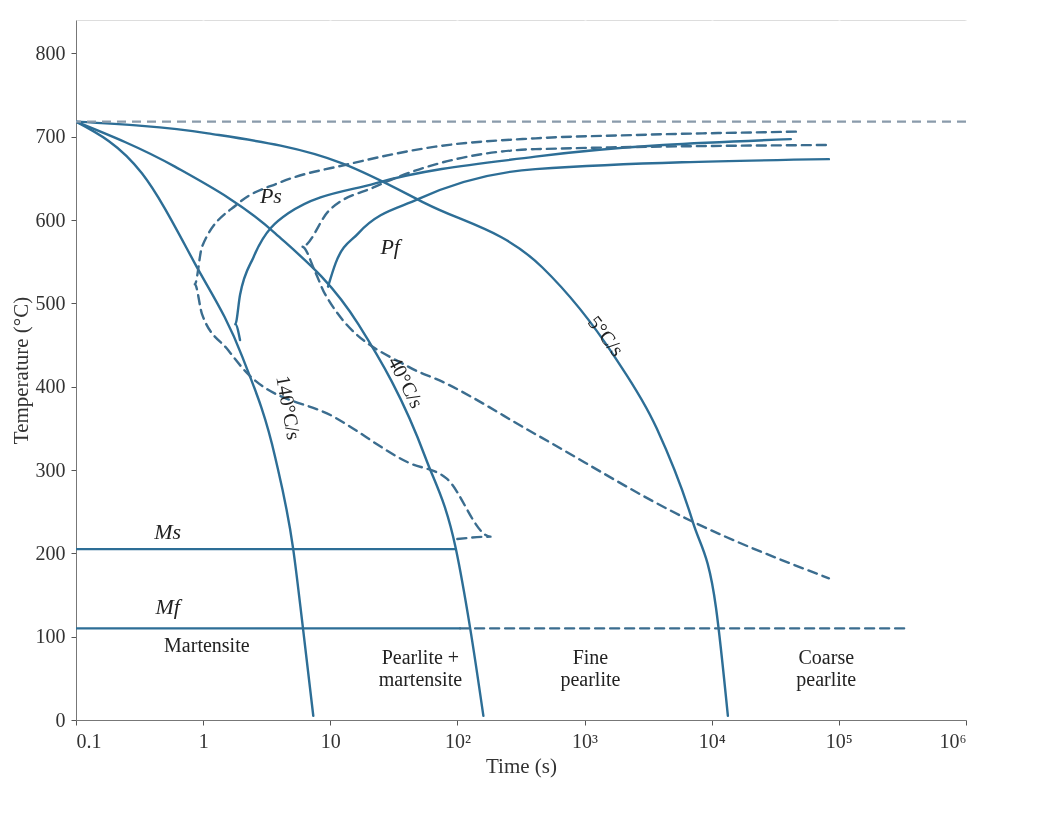 This screenshot has height=829, width=1060. Describe the element at coordinates (50, 552) in the screenshot. I see `y-tick-label: 200` at that location.